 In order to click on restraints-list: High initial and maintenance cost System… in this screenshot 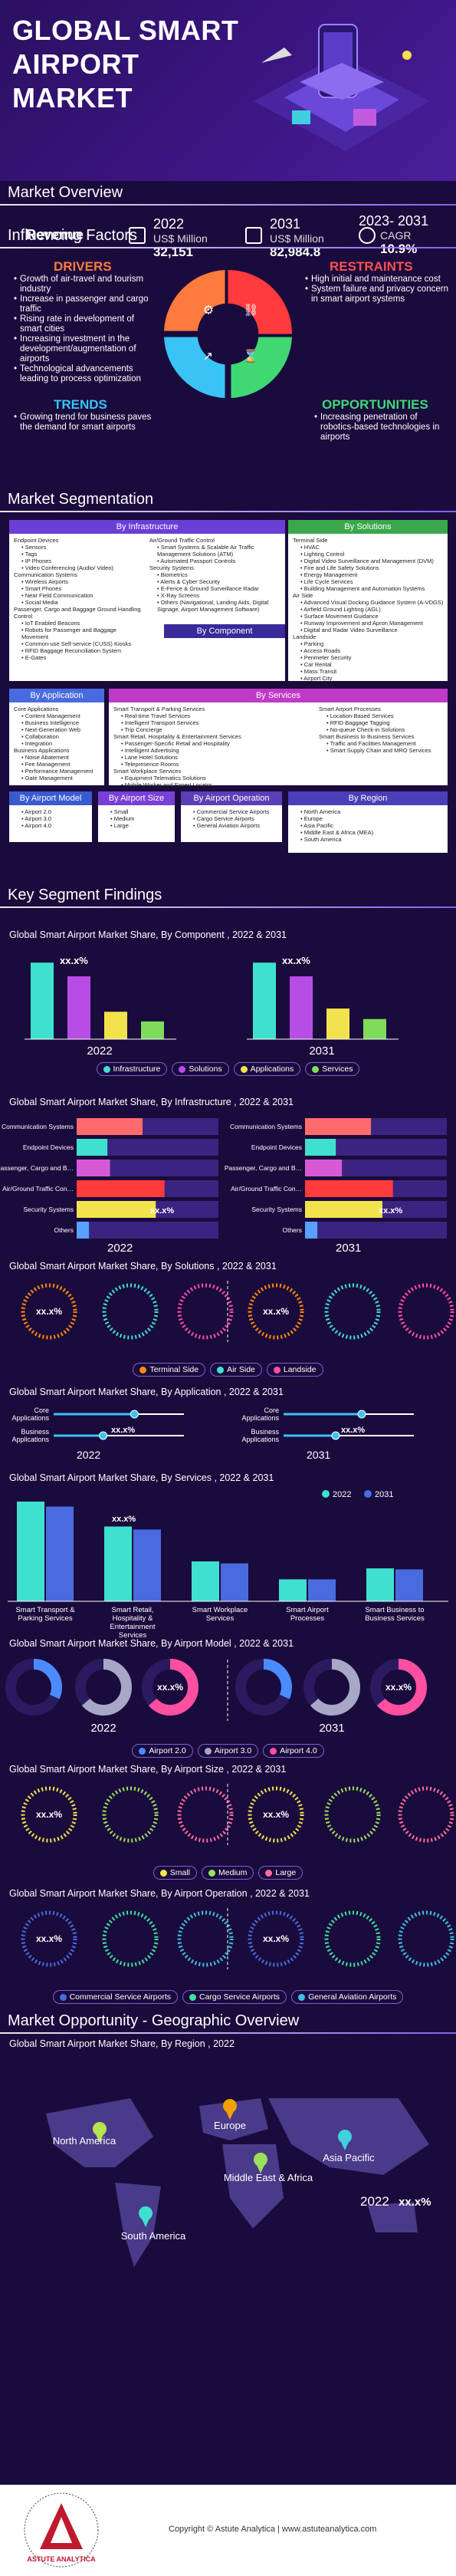, I will do `click(378, 289)`.